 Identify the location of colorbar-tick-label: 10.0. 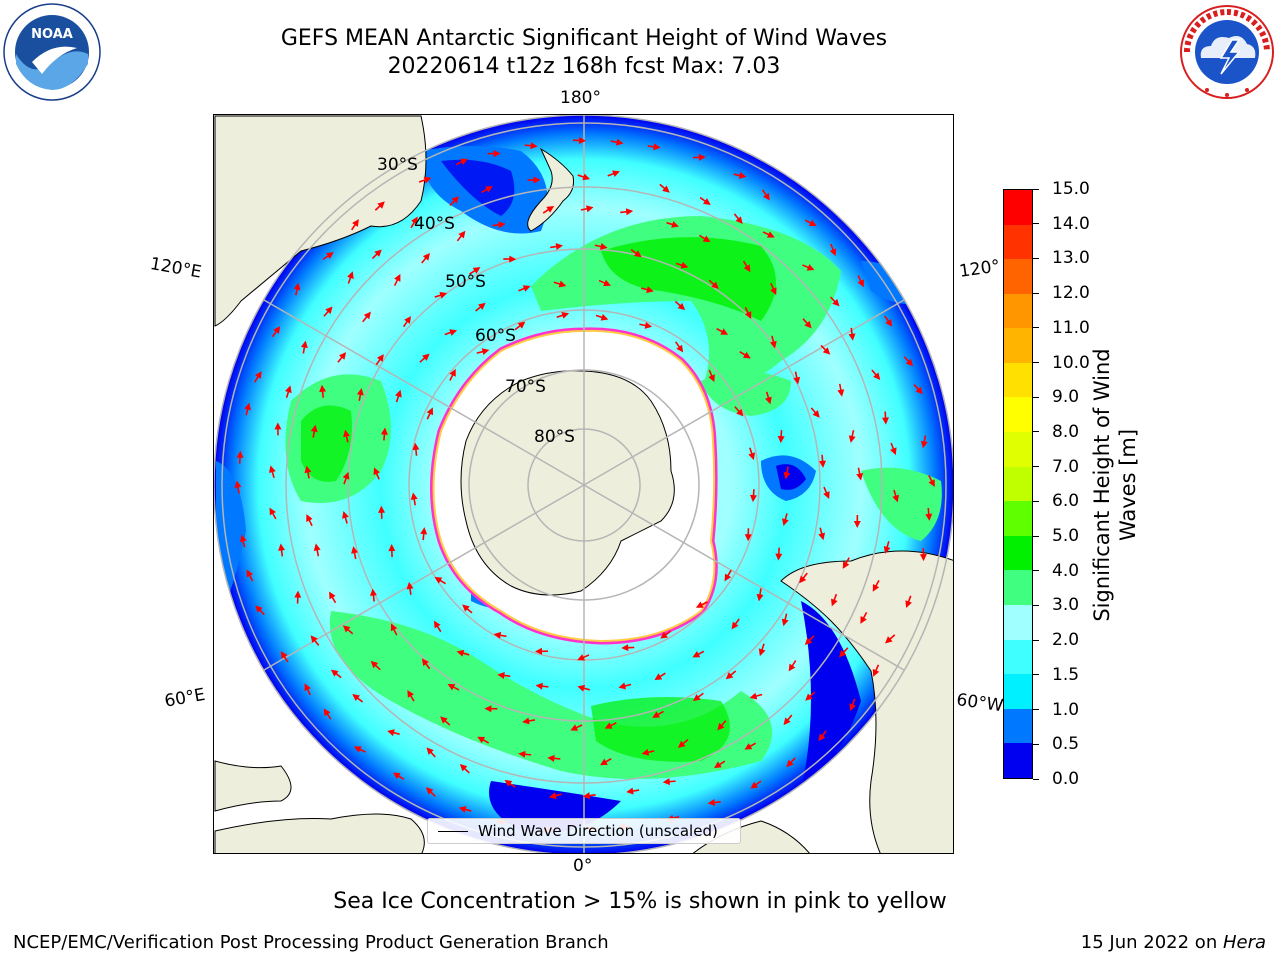
(1071, 362).